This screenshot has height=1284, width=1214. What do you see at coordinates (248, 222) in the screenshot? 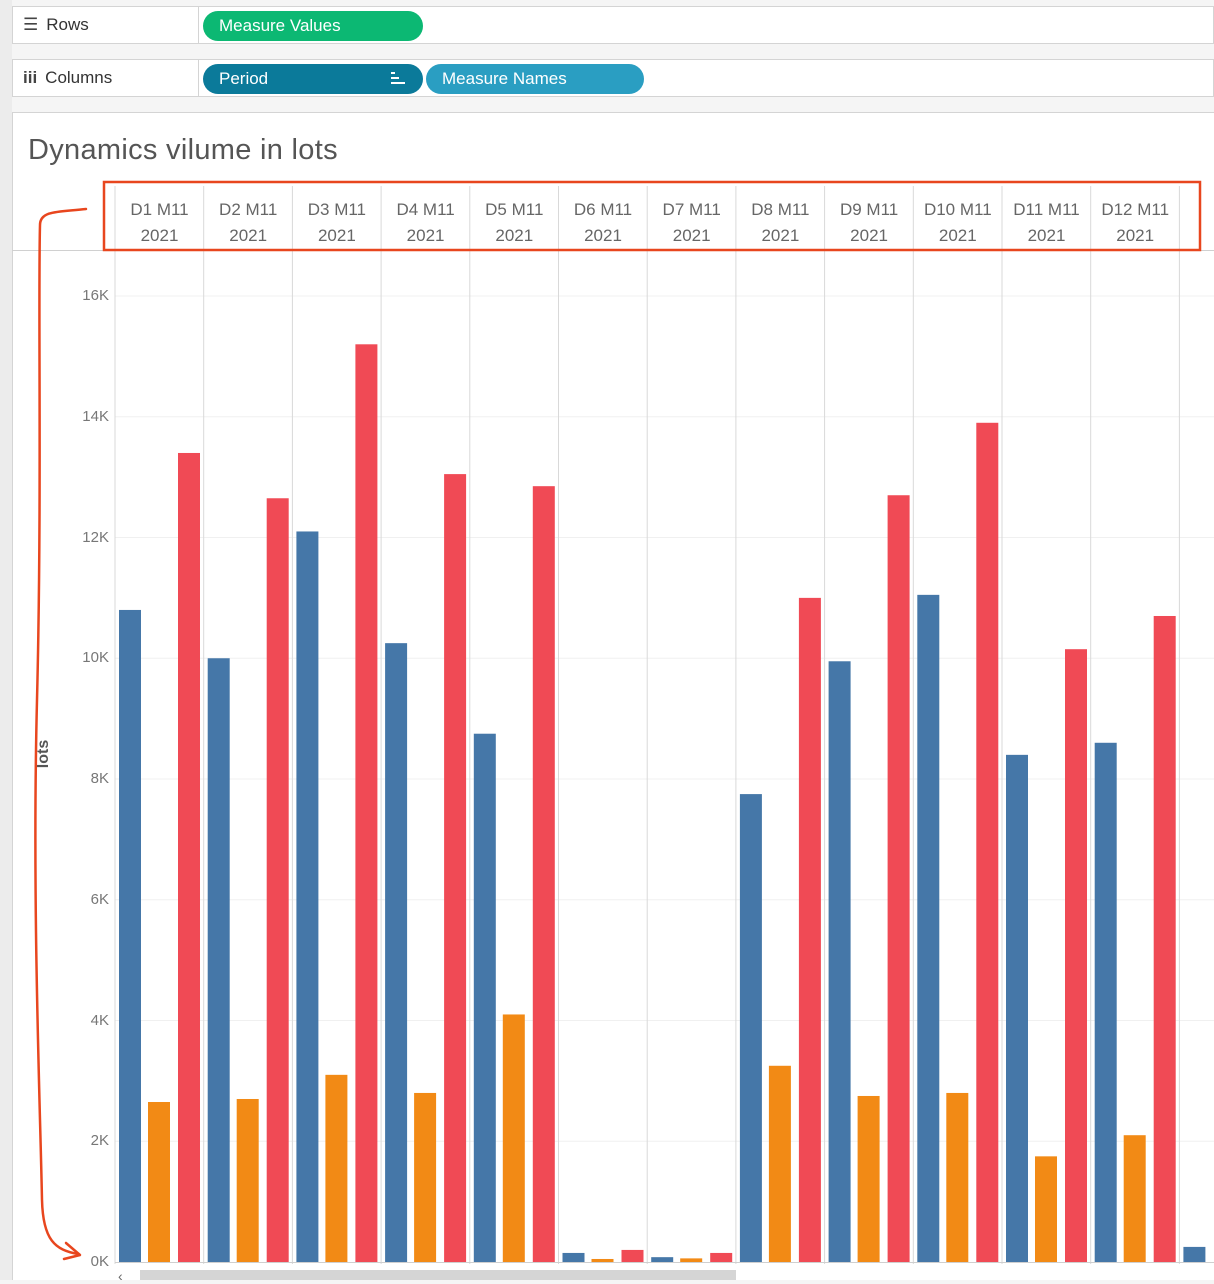
I see `column-header-label: D2 M11 2021` at bounding box center [248, 222].